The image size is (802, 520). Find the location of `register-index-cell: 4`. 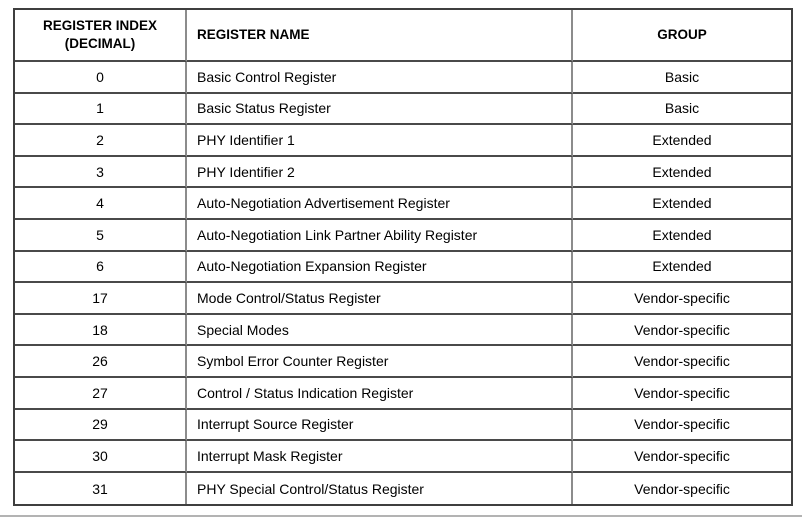

register-index-cell: 4 is located at coordinates (101, 204).